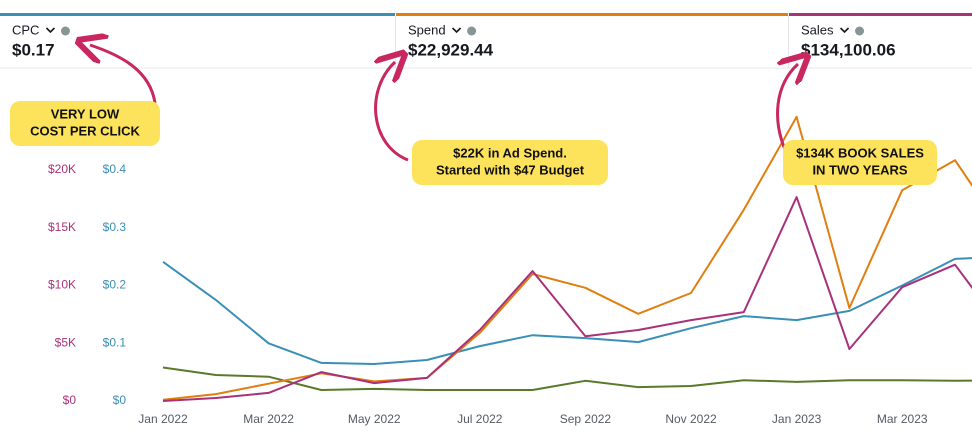 This screenshot has height=435, width=972. What do you see at coordinates (115, 342) in the screenshot?
I see `y2-tick-label: $0.1` at bounding box center [115, 342].